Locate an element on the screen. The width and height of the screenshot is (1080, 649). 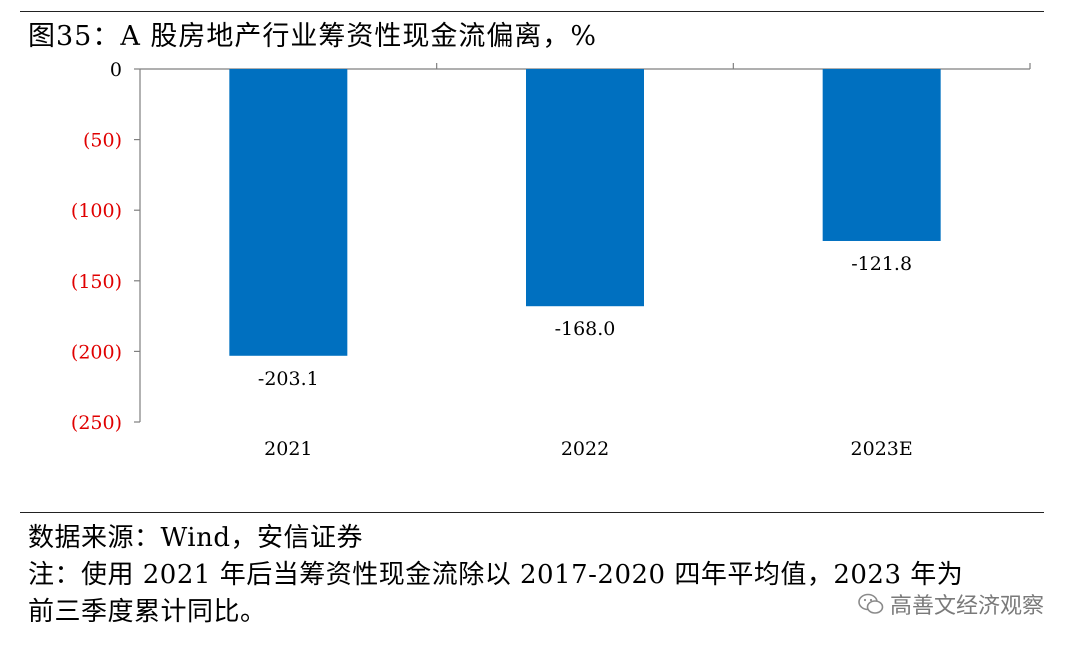
x-tick-label: 2021 is located at coordinates (288, 449).